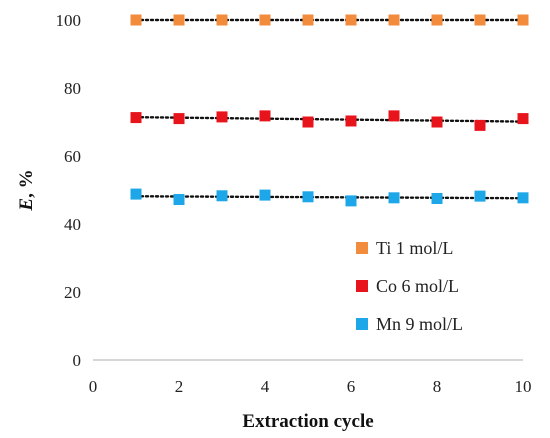 This screenshot has width=550, height=438. I want to click on y-tick-label: 100, so click(69, 20).